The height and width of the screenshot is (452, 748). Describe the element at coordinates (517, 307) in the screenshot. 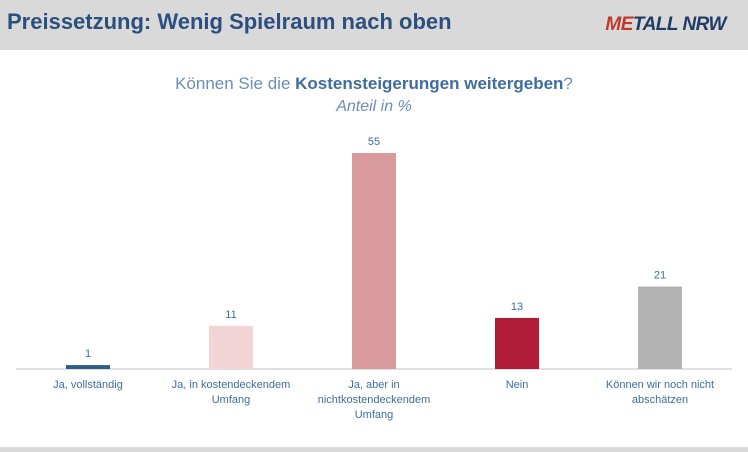

I see `data-label-4: 13` at that location.